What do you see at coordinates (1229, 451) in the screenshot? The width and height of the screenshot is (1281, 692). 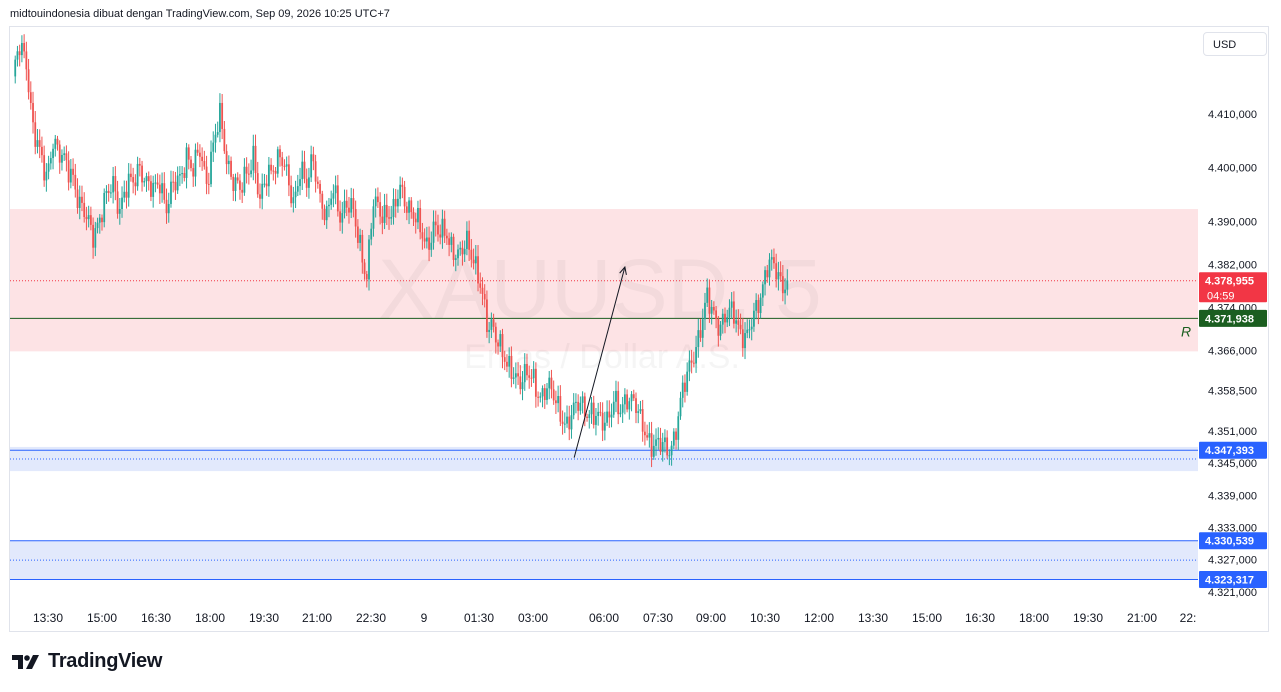 I see `support-level-tag-label: 4.347,393` at bounding box center [1229, 451].